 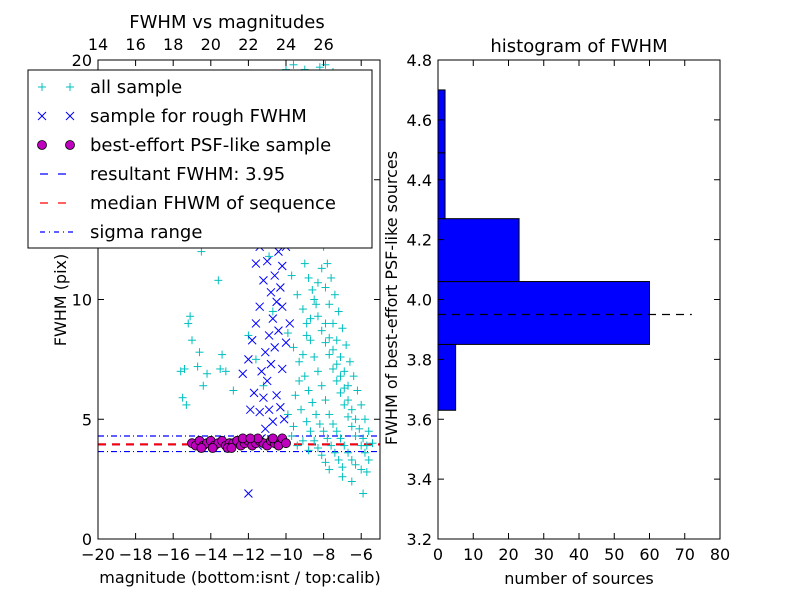 What do you see at coordinates (239, 577) in the screenshot?
I see `left-x-axis-label: magnitude (bottom:isnt / top:calib)` at bounding box center [239, 577].